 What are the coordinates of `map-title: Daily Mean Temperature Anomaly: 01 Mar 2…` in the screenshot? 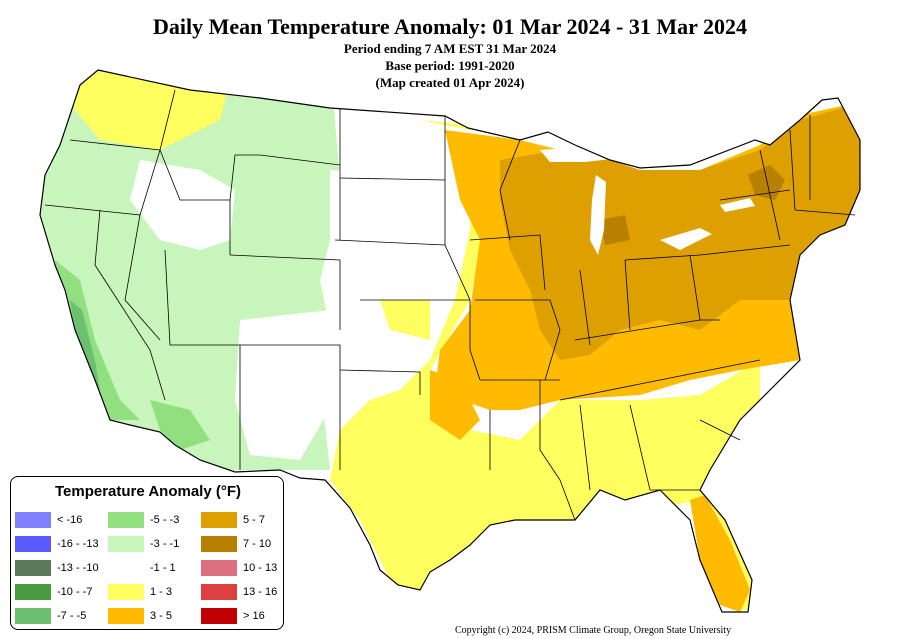 It's located at (450, 26).